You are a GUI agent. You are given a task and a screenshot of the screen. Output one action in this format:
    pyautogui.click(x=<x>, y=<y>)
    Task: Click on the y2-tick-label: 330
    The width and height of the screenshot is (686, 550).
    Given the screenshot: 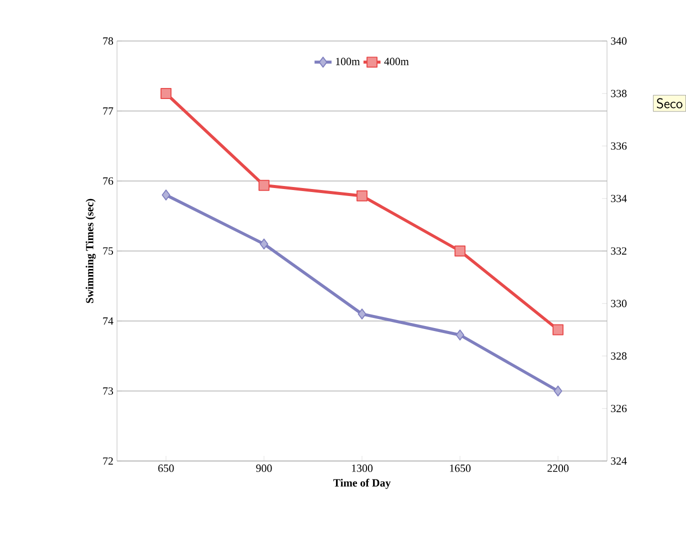 What is the action you would take?
    pyautogui.click(x=619, y=304)
    